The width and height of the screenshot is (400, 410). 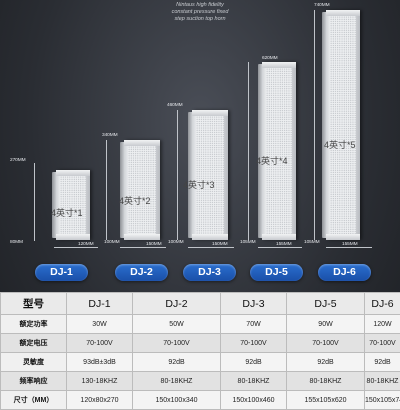 What do you see at coordinates (382, 324) in the screenshot?
I see `table-cell: 120W` at bounding box center [382, 324].